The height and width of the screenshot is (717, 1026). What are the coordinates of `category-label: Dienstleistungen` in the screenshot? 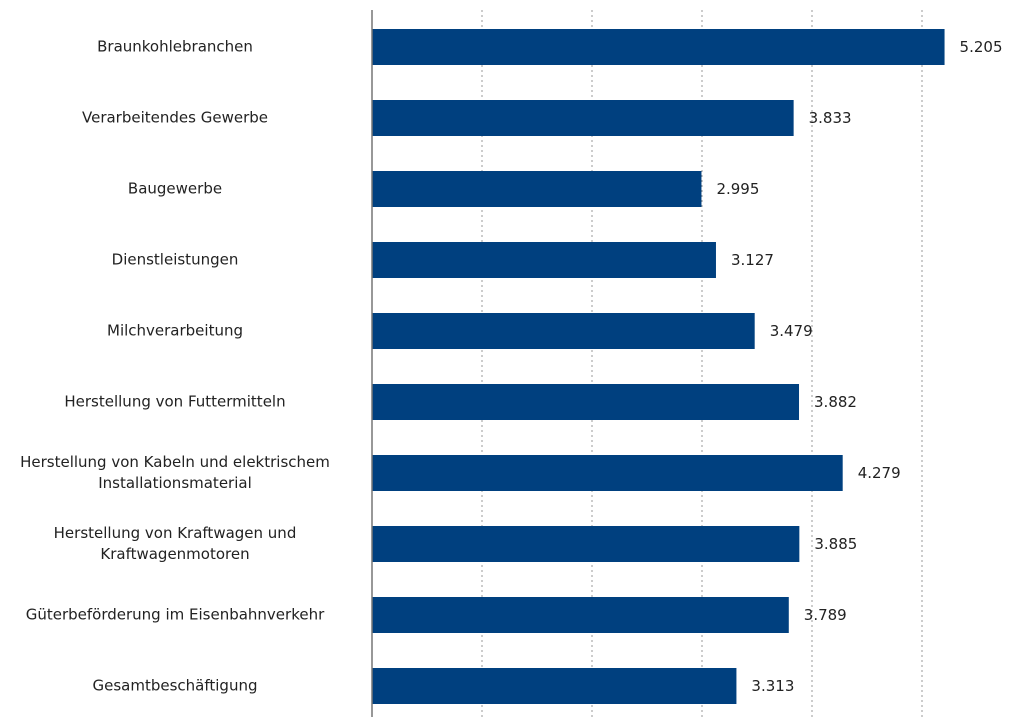 It's located at (175, 259).